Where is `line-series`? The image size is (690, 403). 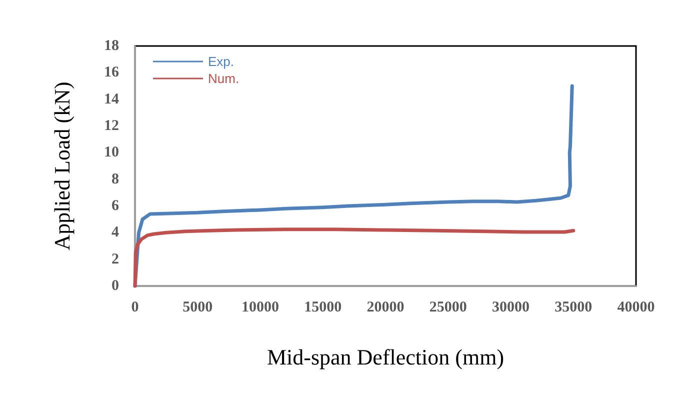 line-series is located at coordinates (354, 258).